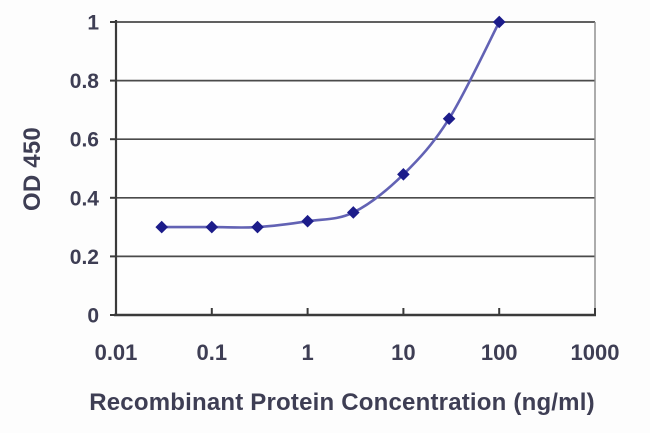 Image resolution: width=650 pixels, height=433 pixels. What do you see at coordinates (307, 352) in the screenshot?
I see `x-tick-label: 1` at bounding box center [307, 352].